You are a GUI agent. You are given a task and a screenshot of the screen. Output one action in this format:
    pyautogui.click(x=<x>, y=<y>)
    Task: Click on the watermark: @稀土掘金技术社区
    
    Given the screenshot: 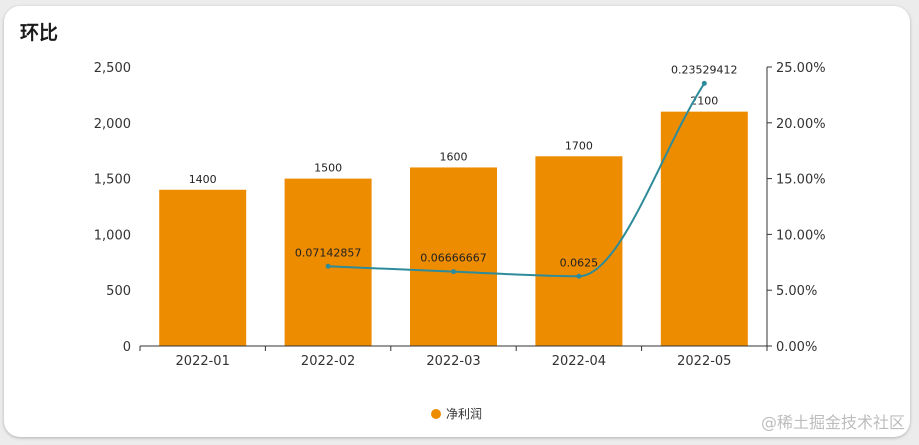 What is the action you would take?
    pyautogui.click(x=832, y=422)
    